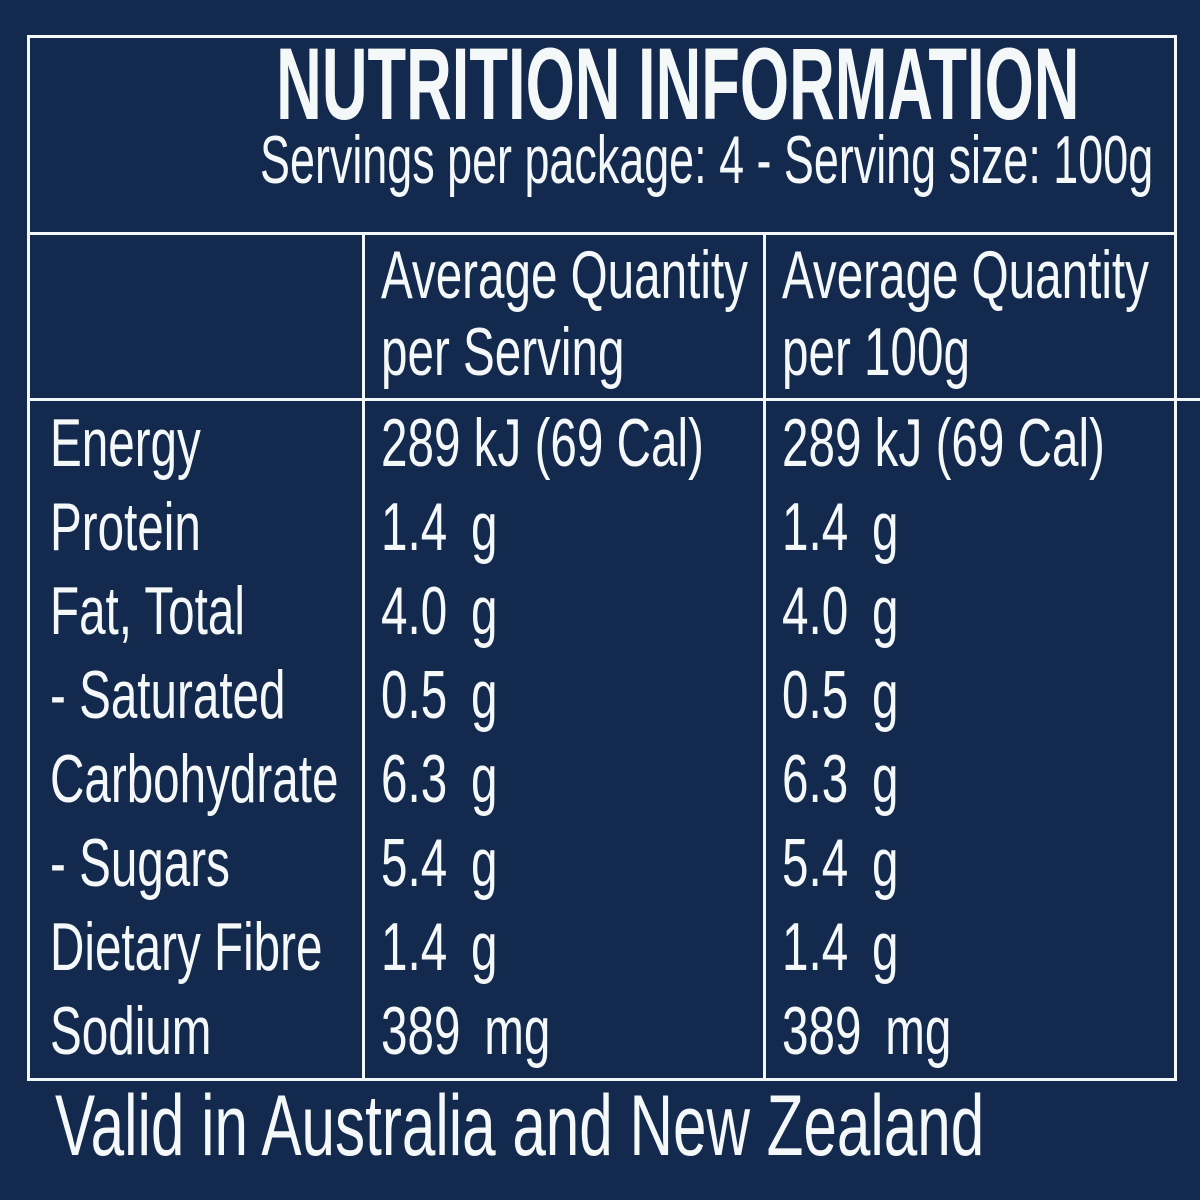 This screenshot has height=1200, width=1200. What do you see at coordinates (981, 318) in the screenshot?
I see `column-header-per-100g: Average Quantity per 100g` at bounding box center [981, 318].